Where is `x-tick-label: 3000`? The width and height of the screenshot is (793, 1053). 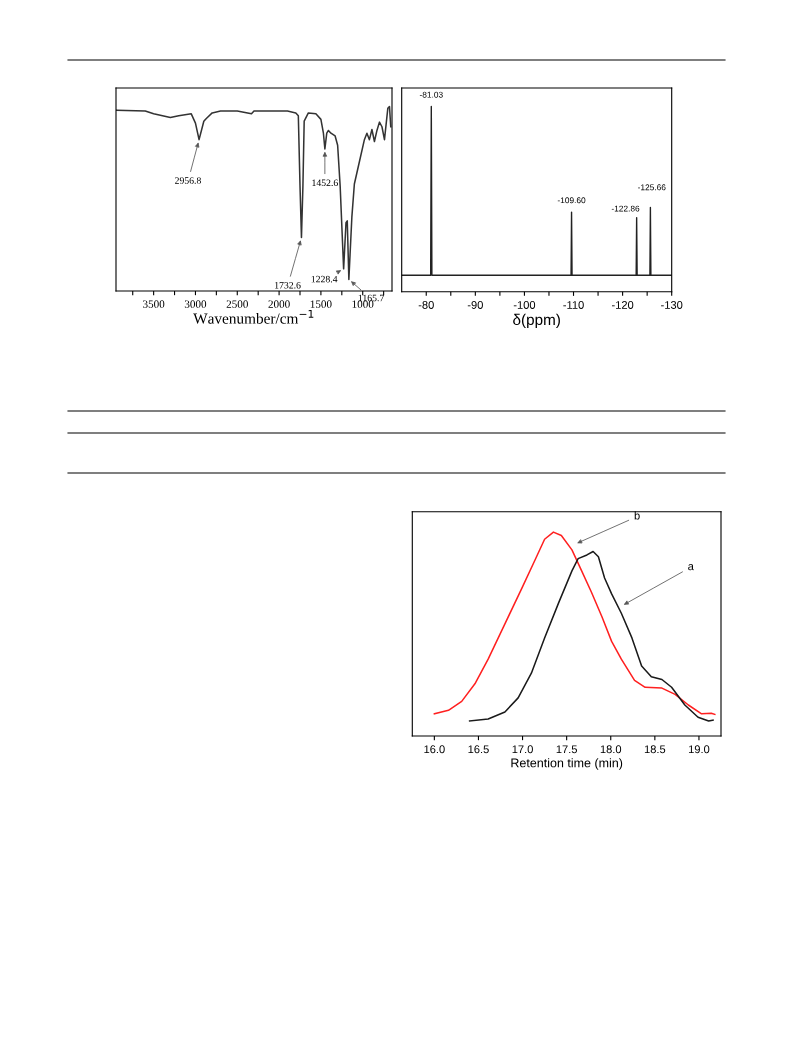
x-tick-label: 3000 is located at coordinates (195, 304).